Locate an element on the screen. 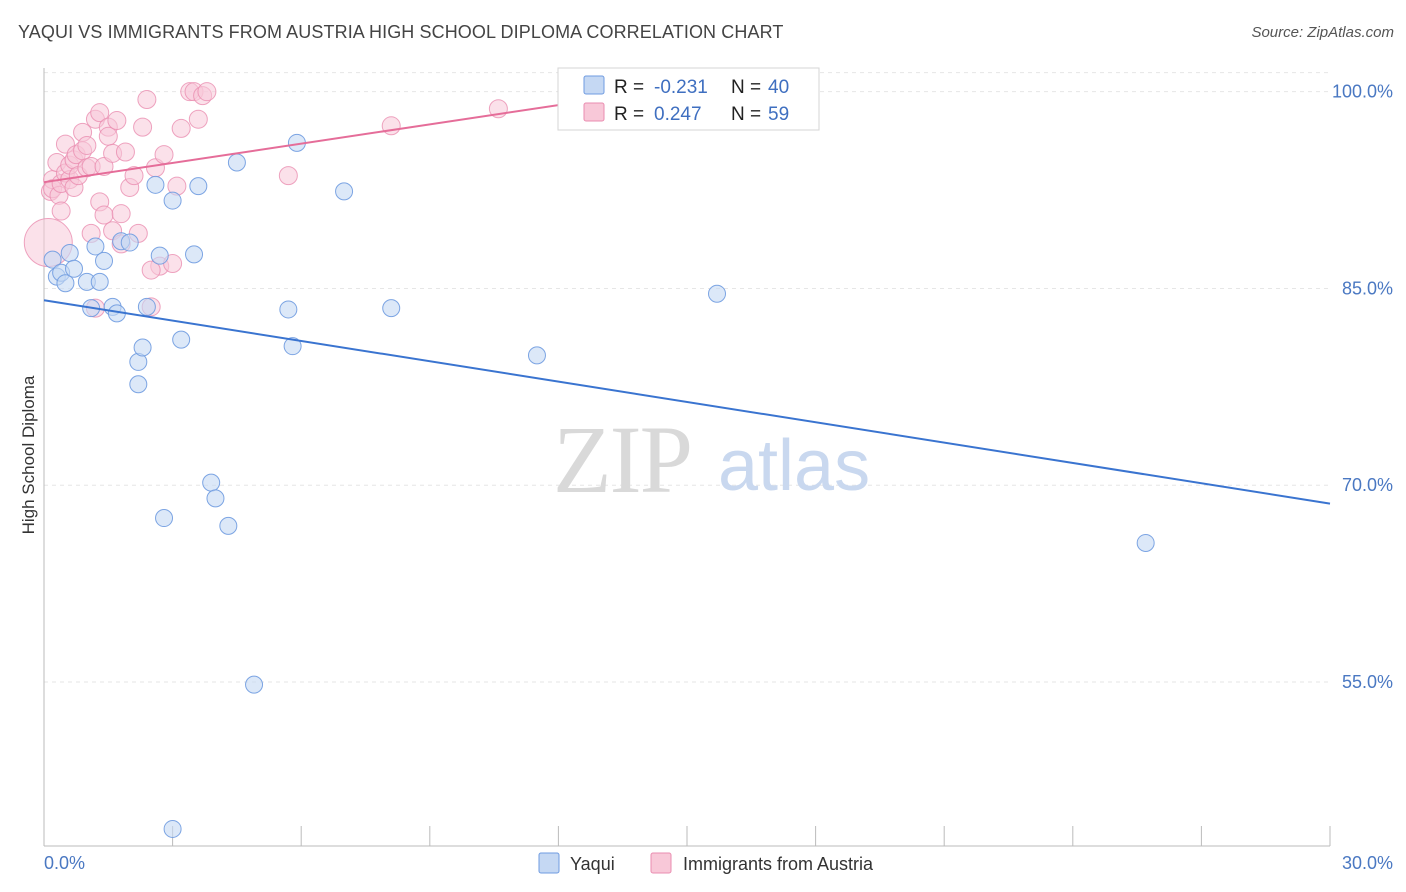  x-tick-label-0: 0.0% is located at coordinates (64, 863).